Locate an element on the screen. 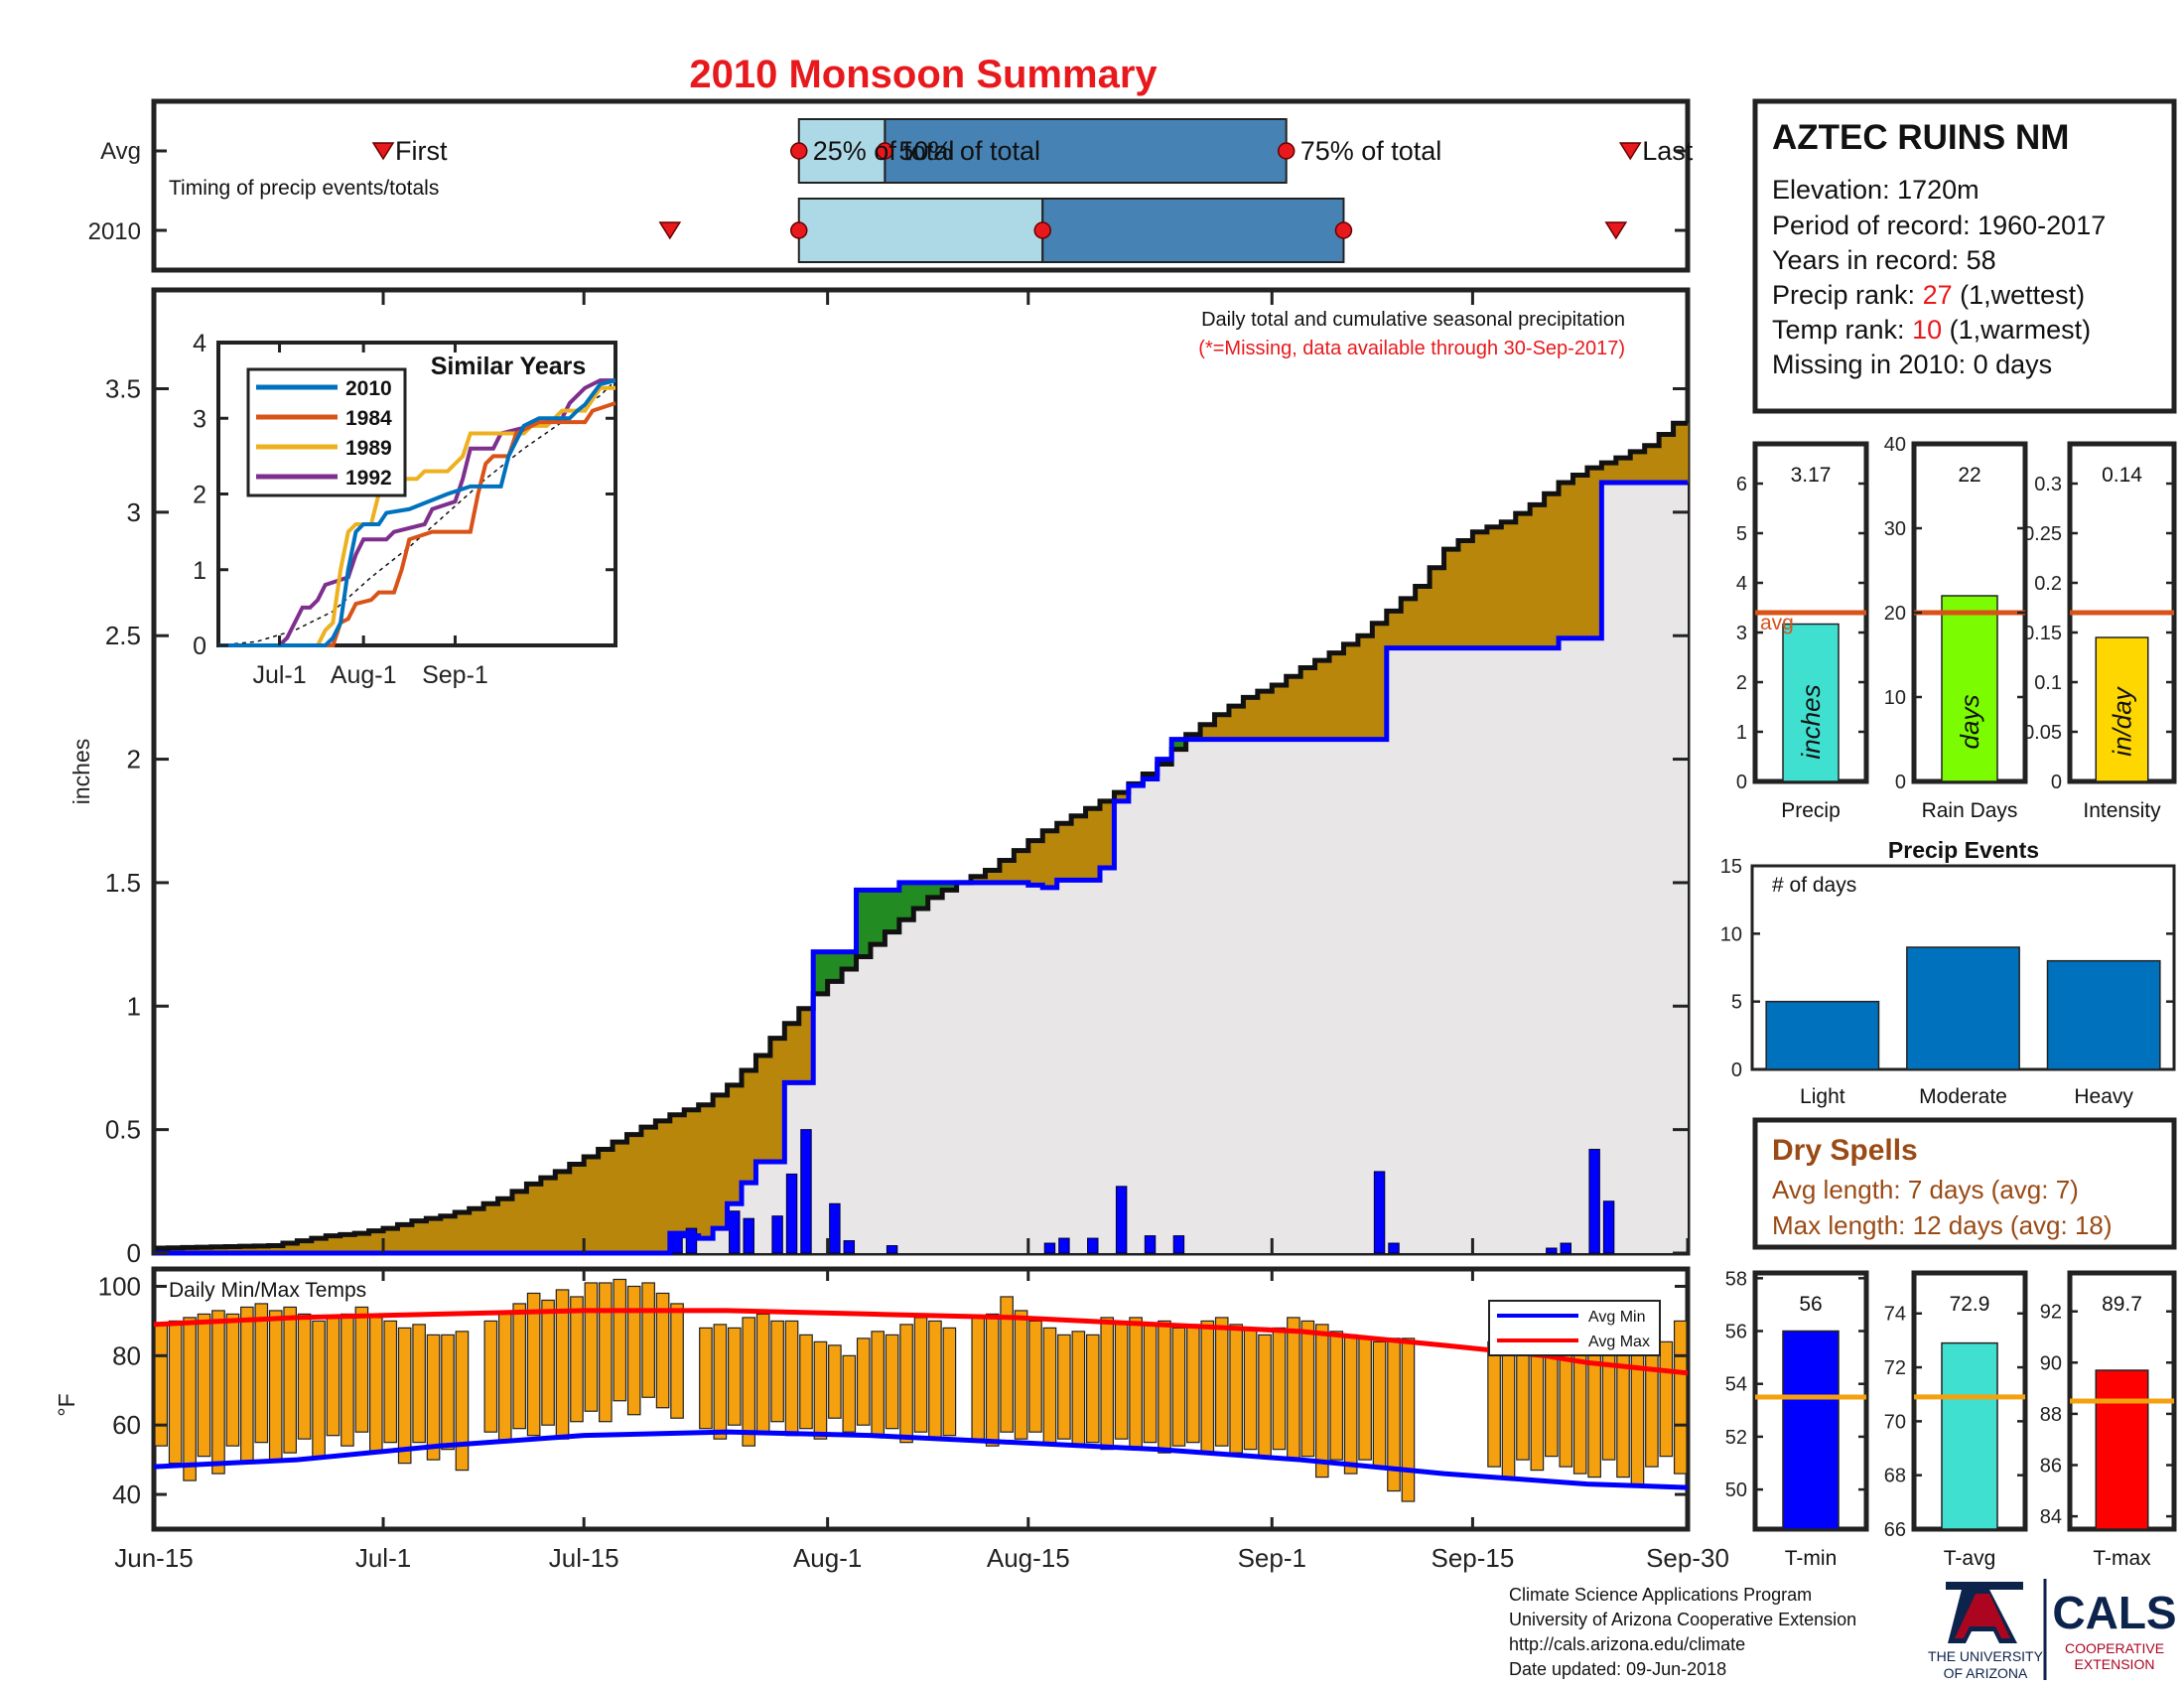 This screenshot has height=1688, width=2184. event-label-moderate: Moderate is located at coordinates (1963, 1096).